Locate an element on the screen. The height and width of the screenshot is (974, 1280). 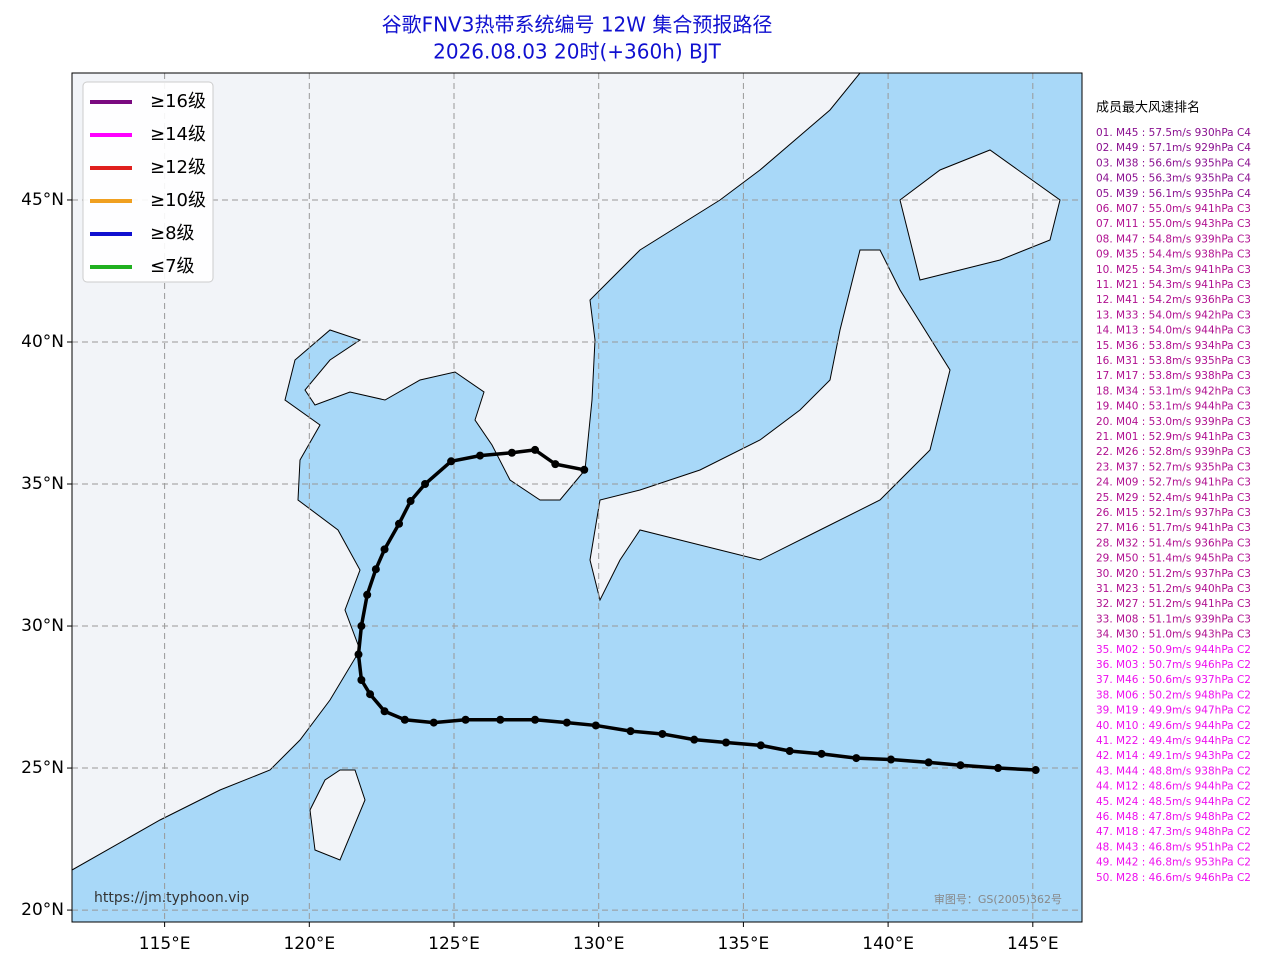
y-tick-label: 30°N is located at coordinates (42, 626).